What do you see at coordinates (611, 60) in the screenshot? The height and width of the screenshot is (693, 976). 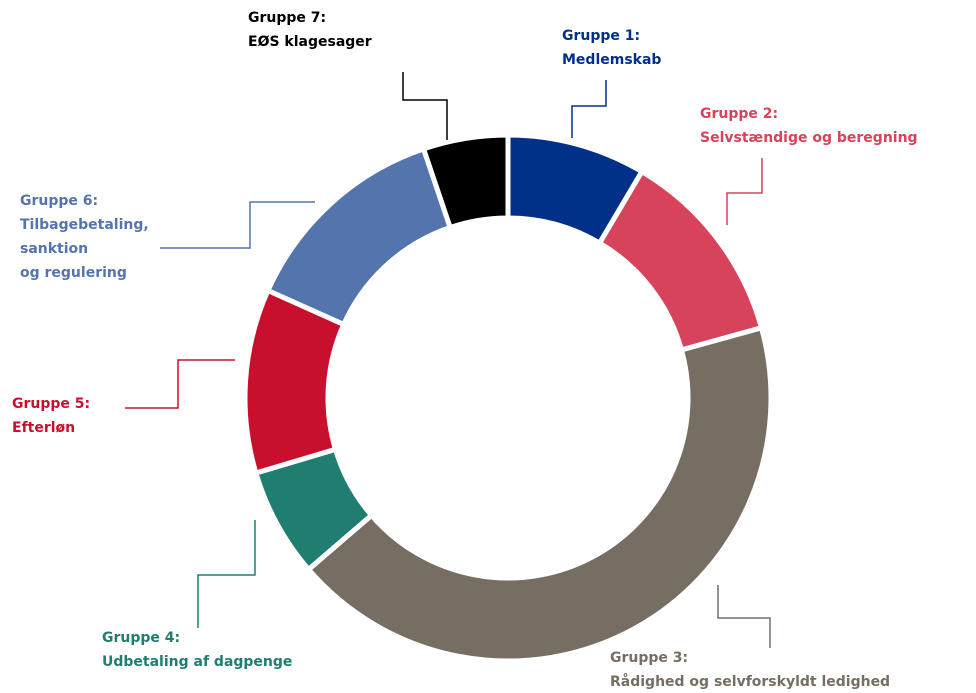 I see `segment-label: Medlemskab` at bounding box center [611, 60].